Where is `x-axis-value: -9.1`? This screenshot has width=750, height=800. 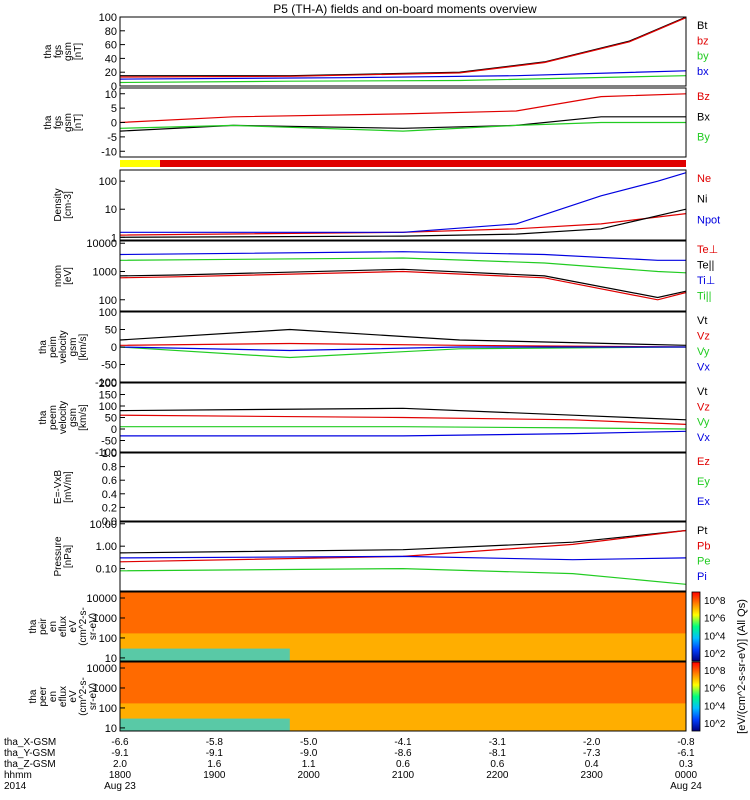
x-axis-value: -9.1 is located at coordinates (215, 753).